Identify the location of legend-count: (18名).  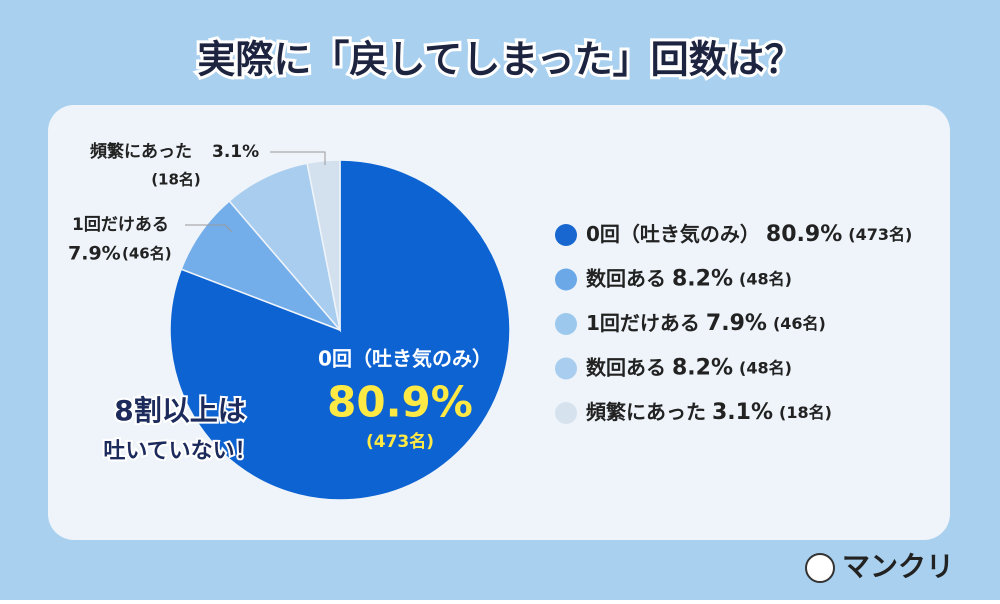
(805, 412).